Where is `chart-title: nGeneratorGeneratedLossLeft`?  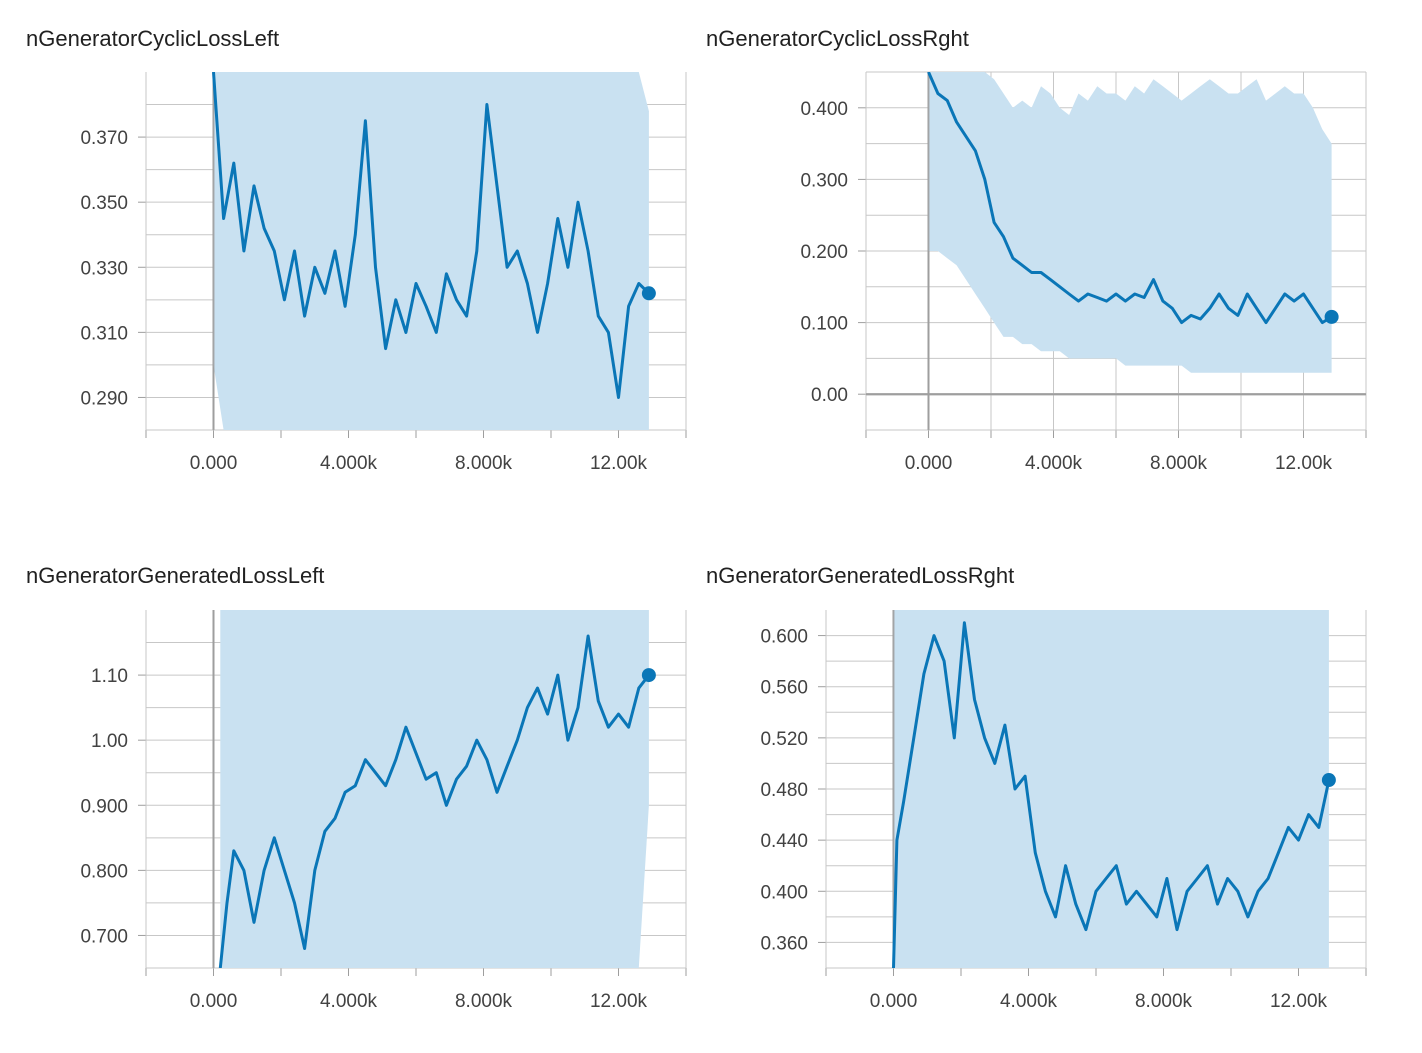
chart-title: nGeneratorGeneratedLossLeft is located at coordinates (175, 575).